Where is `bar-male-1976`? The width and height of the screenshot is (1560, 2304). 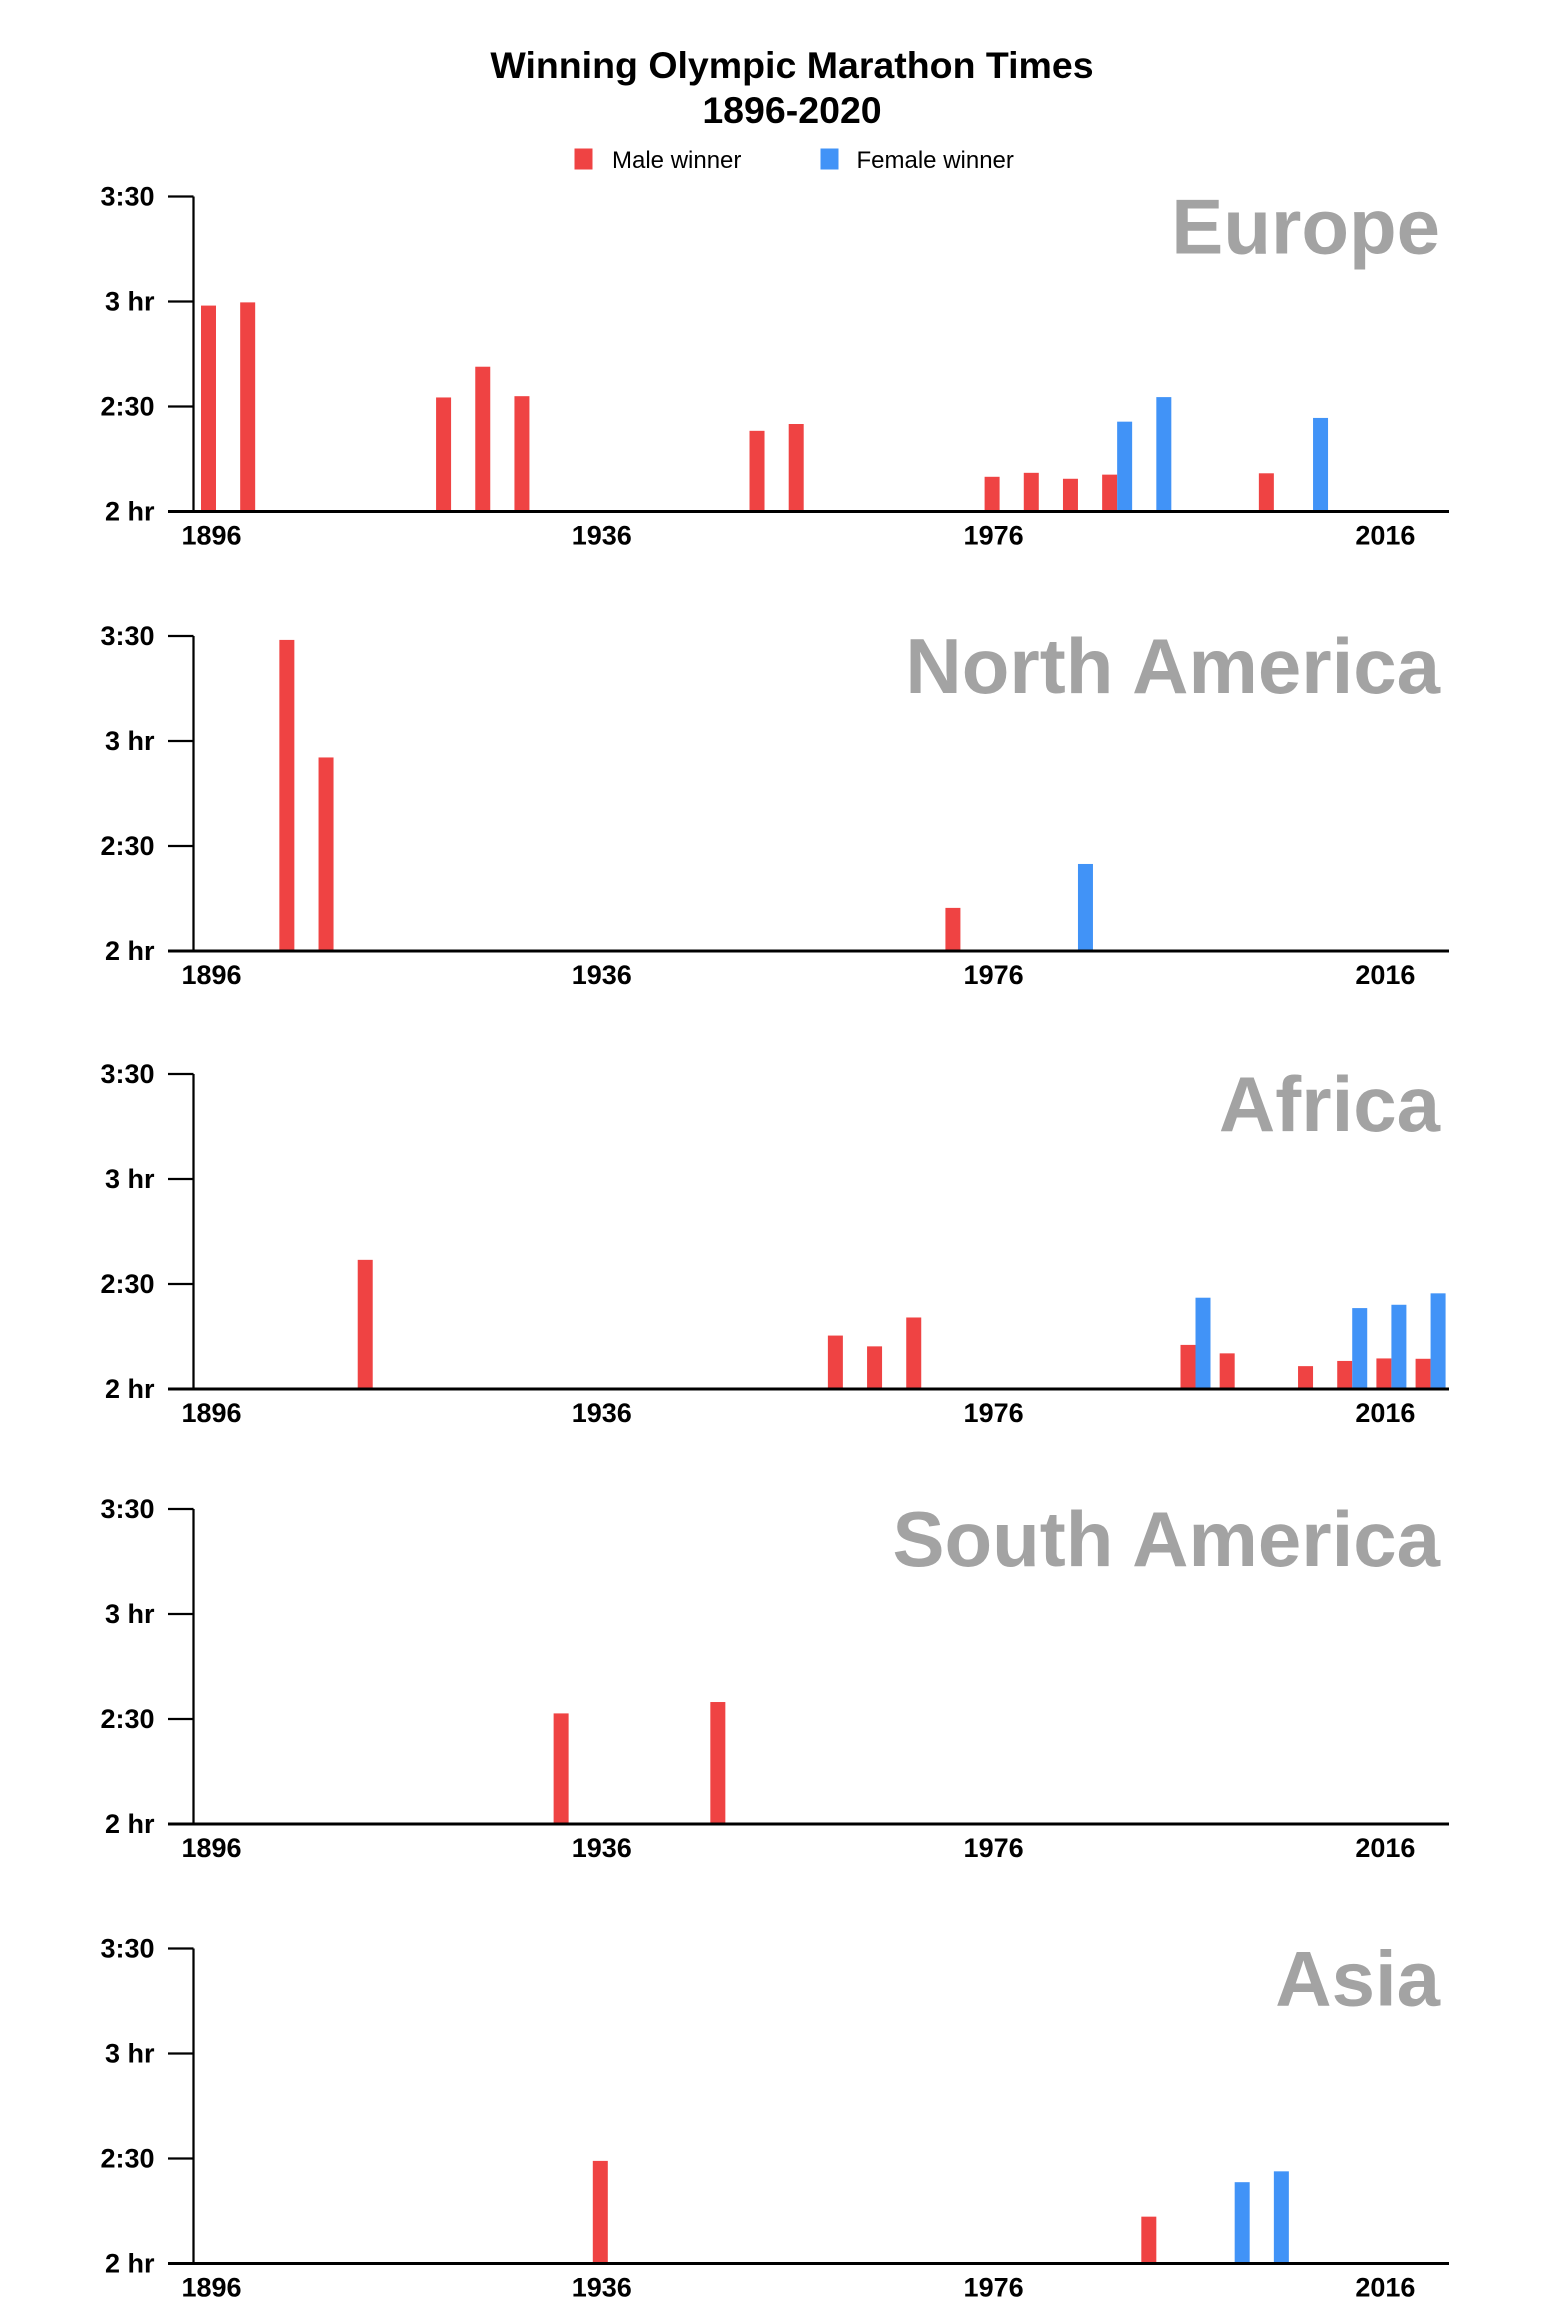 bar-male-1976 is located at coordinates (992, 494).